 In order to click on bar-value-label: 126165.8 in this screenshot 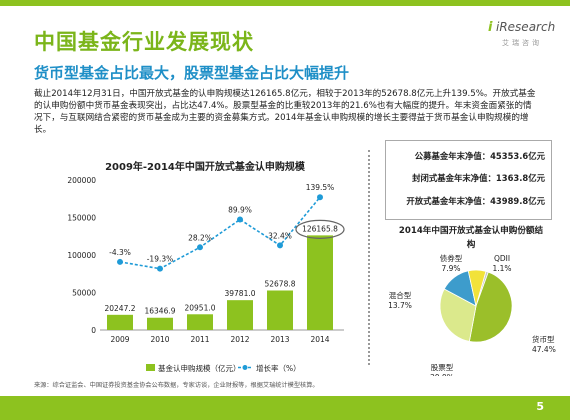, I will do `click(320, 228)`.